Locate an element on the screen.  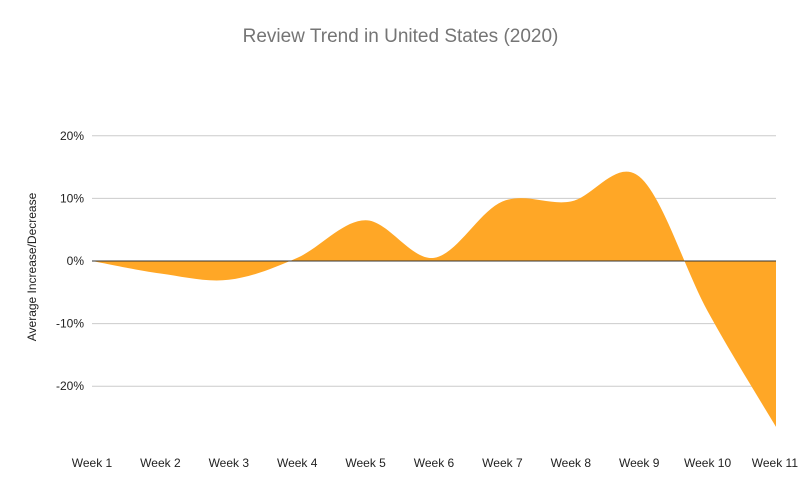
x-tick-label: Week 3 is located at coordinates (229, 463).